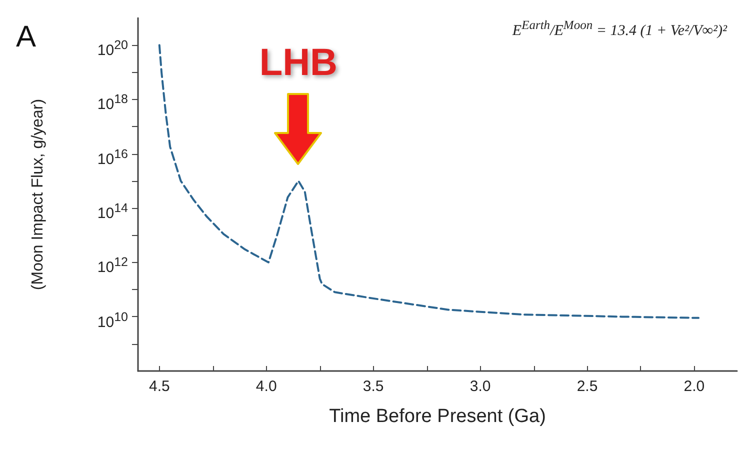 The height and width of the screenshot is (450, 747). Describe the element at coordinates (480, 386) in the screenshot. I see `x-tick-label: 3.0` at that location.